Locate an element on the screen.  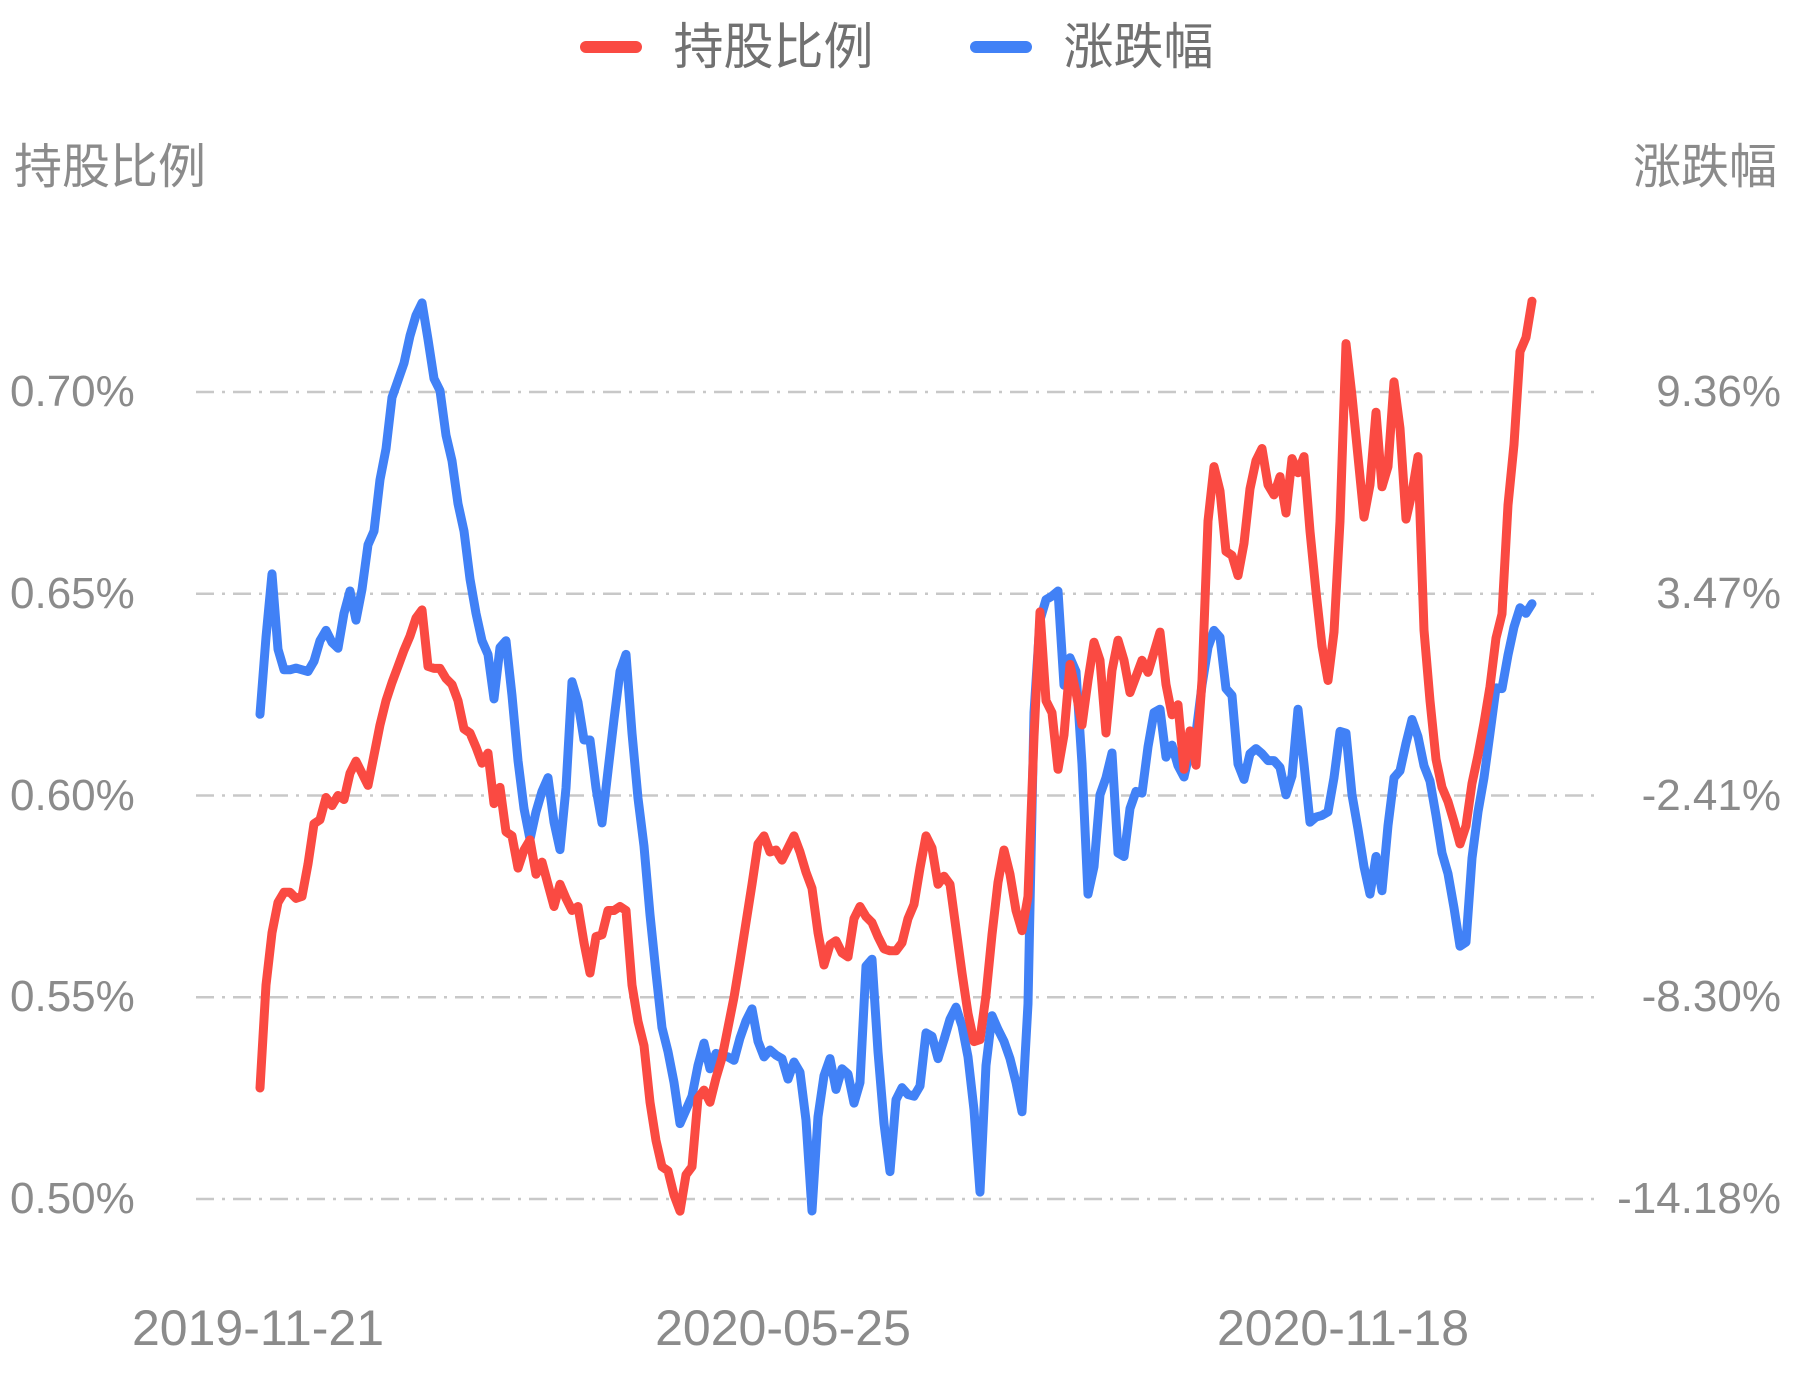
x-axis-tick-label: 2020-05-25 is located at coordinates (783, 1328).